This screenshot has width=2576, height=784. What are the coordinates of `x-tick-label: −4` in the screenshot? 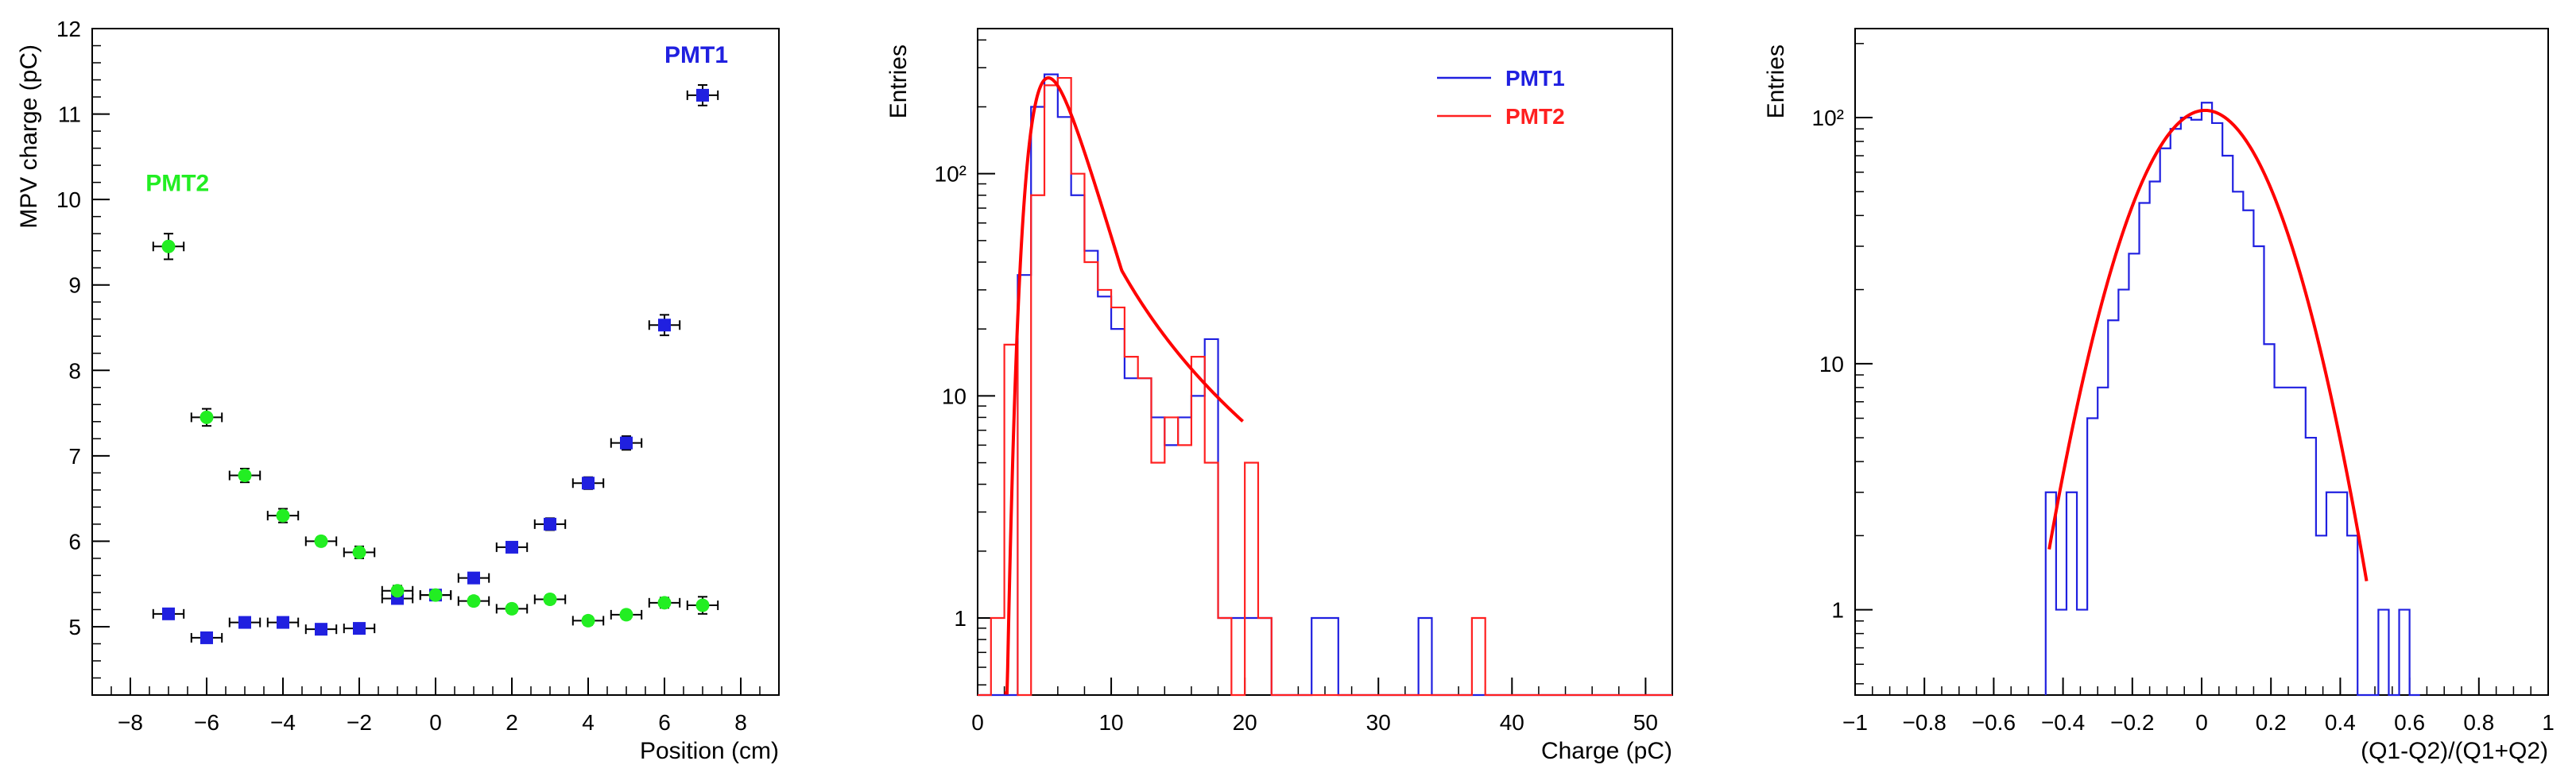 It's located at (283, 723).